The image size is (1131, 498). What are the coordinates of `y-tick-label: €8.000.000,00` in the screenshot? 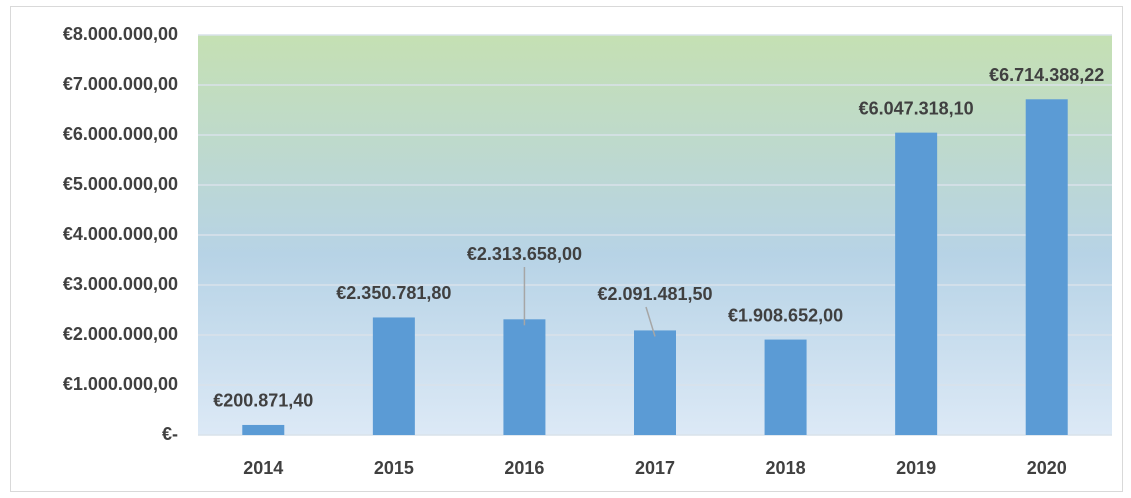 It's located at (120, 34).